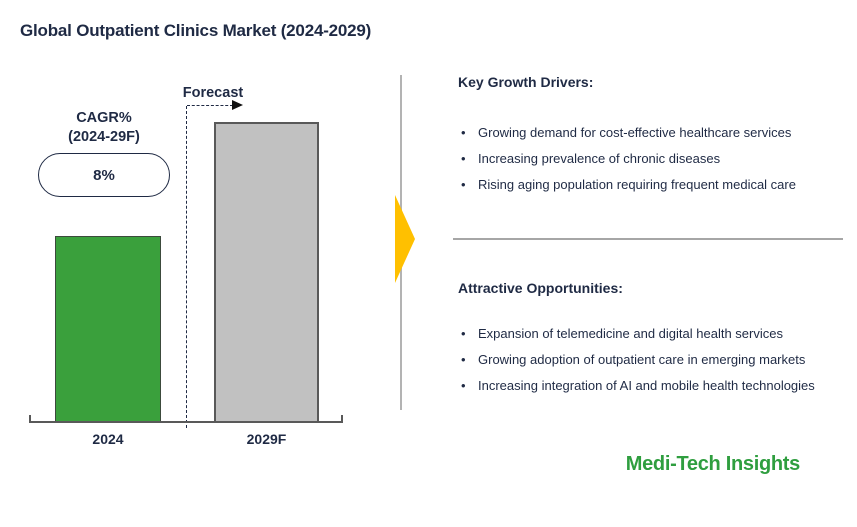 Image resolution: width=857 pixels, height=527 pixels. What do you see at coordinates (342, 418) in the screenshot?
I see `x-axis-tick-right` at bounding box center [342, 418].